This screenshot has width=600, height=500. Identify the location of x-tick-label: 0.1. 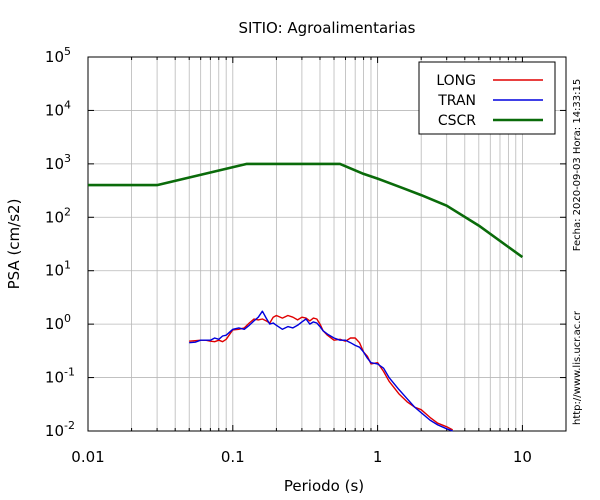
(233, 457).